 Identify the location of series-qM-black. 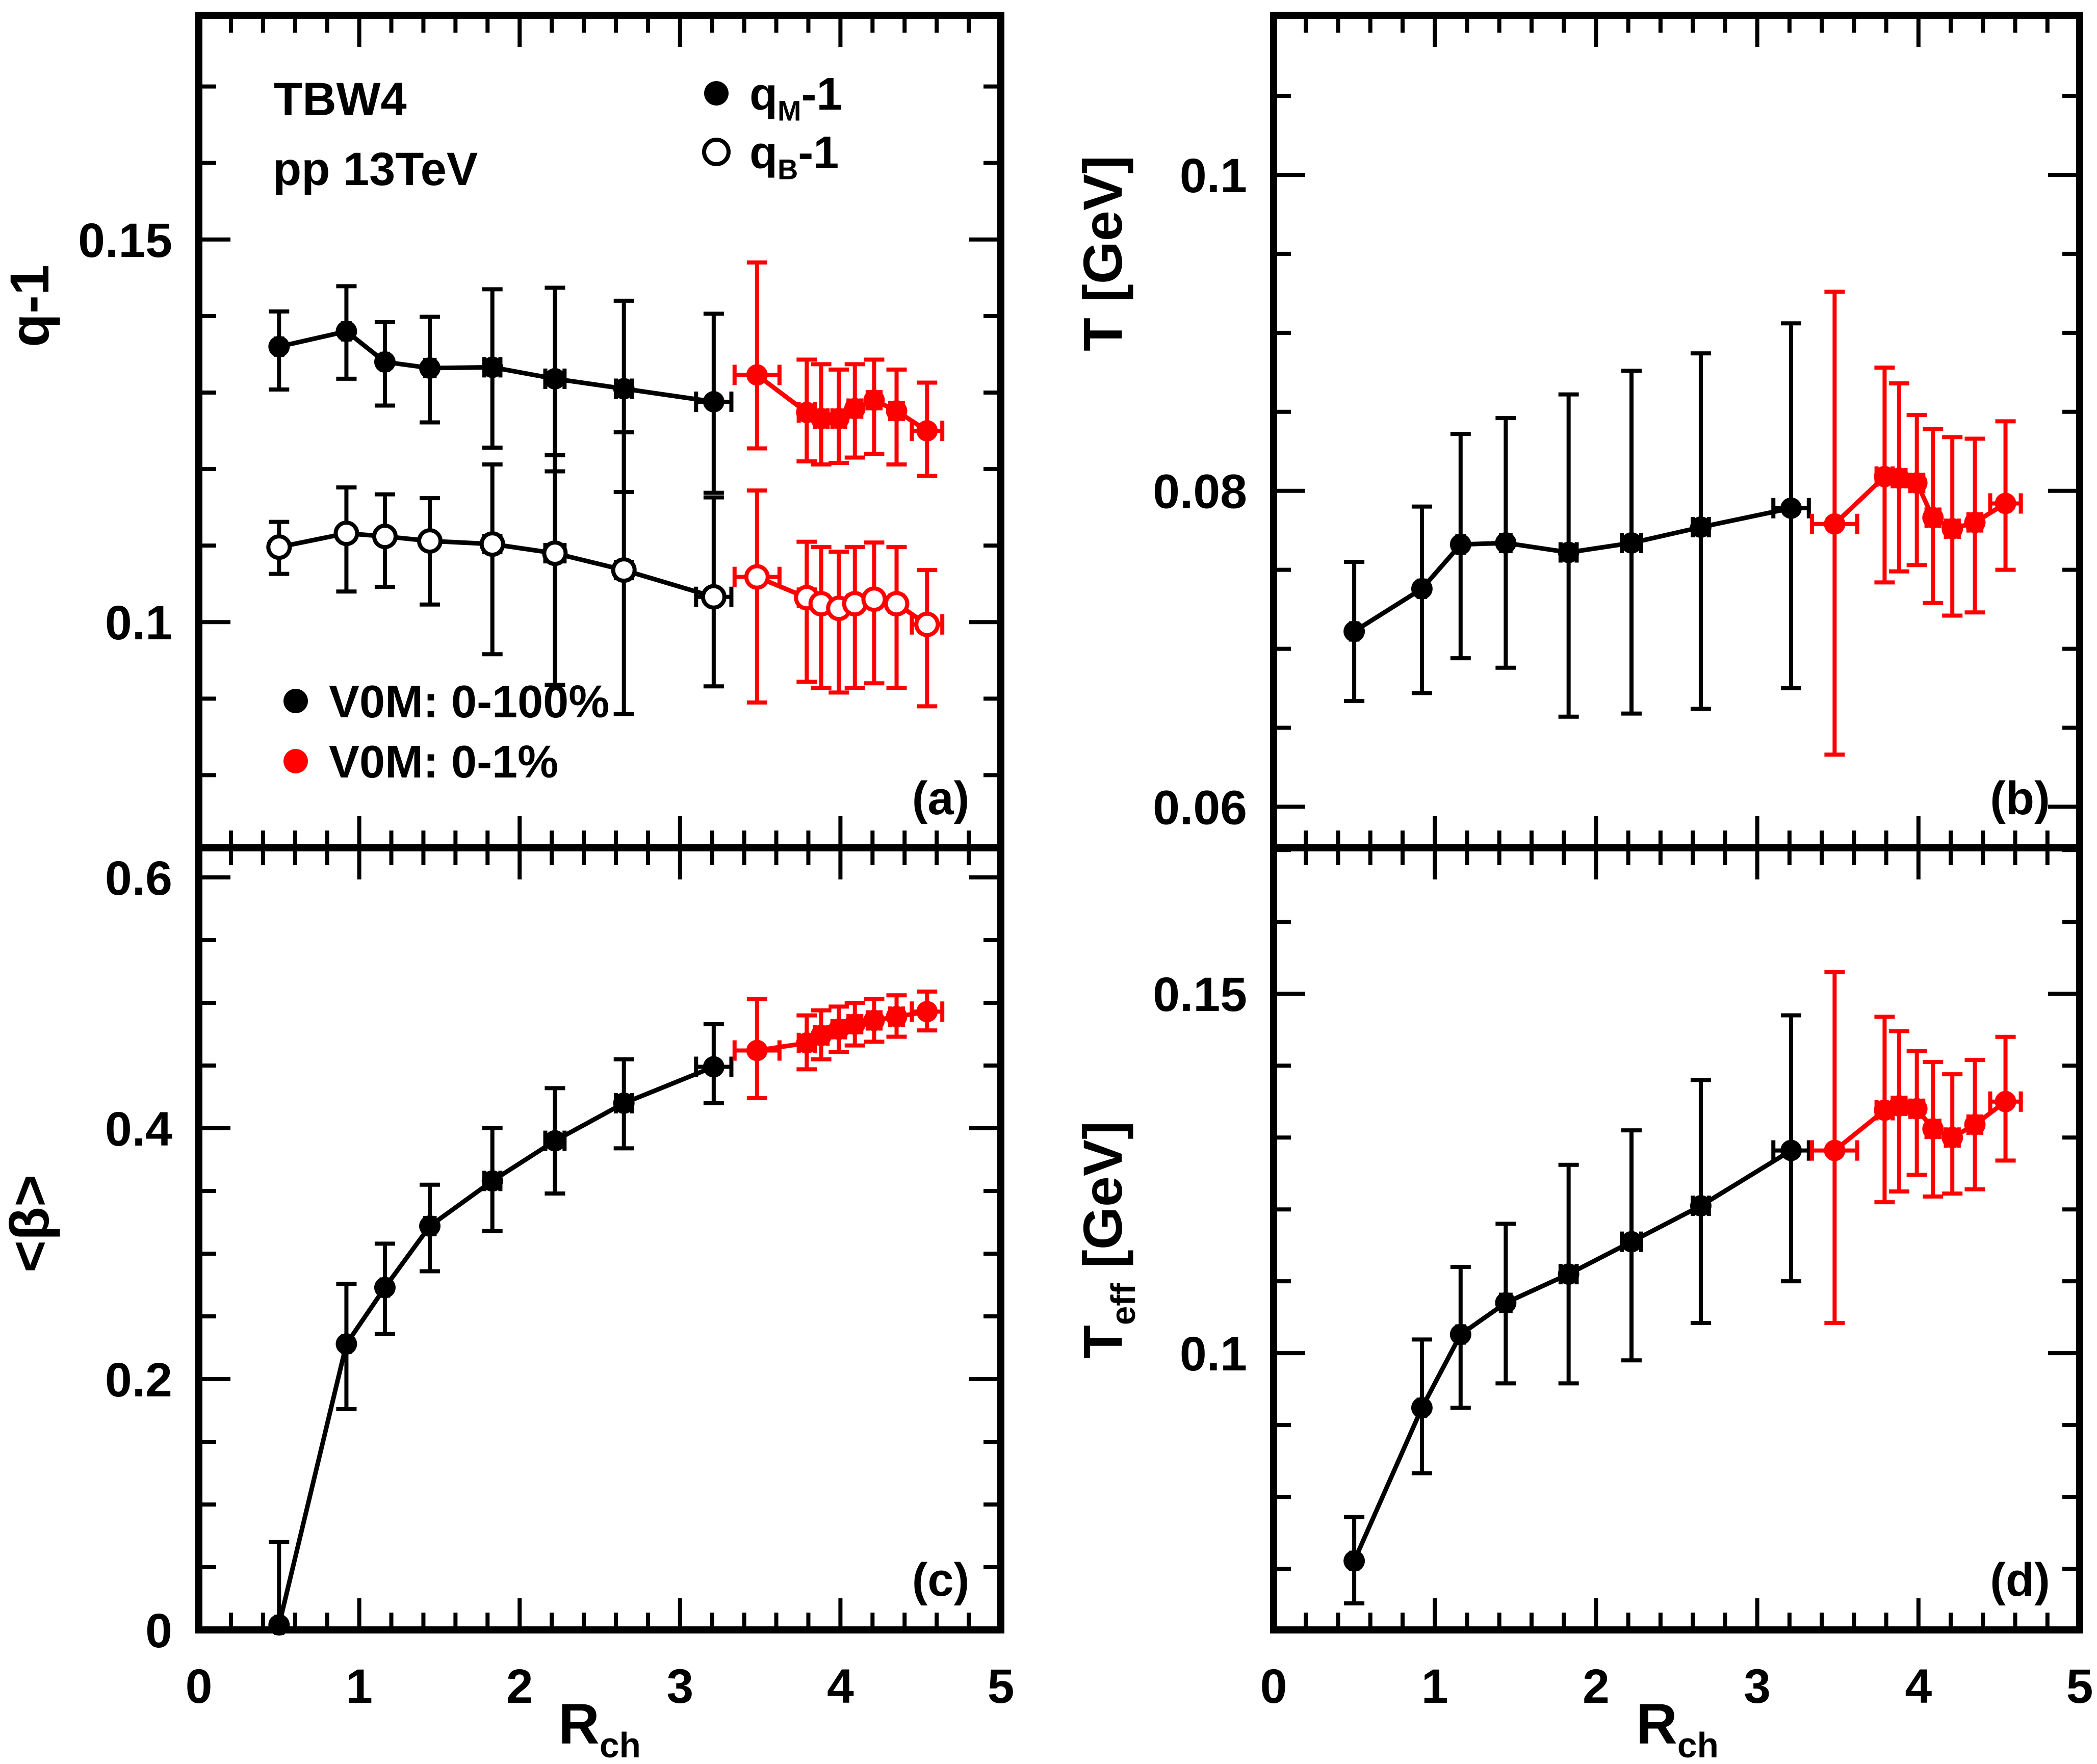
(501, 389).